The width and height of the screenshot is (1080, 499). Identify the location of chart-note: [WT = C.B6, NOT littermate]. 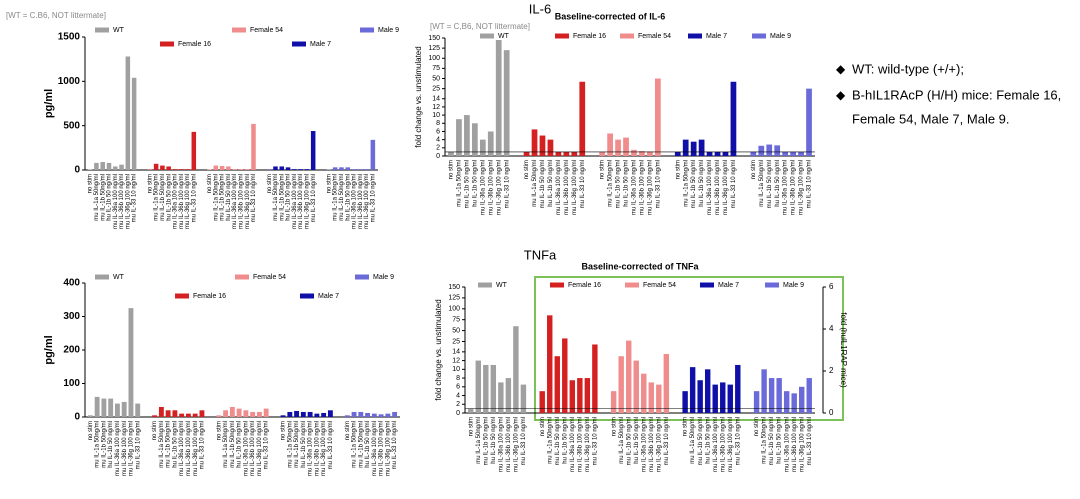
(56, 15).